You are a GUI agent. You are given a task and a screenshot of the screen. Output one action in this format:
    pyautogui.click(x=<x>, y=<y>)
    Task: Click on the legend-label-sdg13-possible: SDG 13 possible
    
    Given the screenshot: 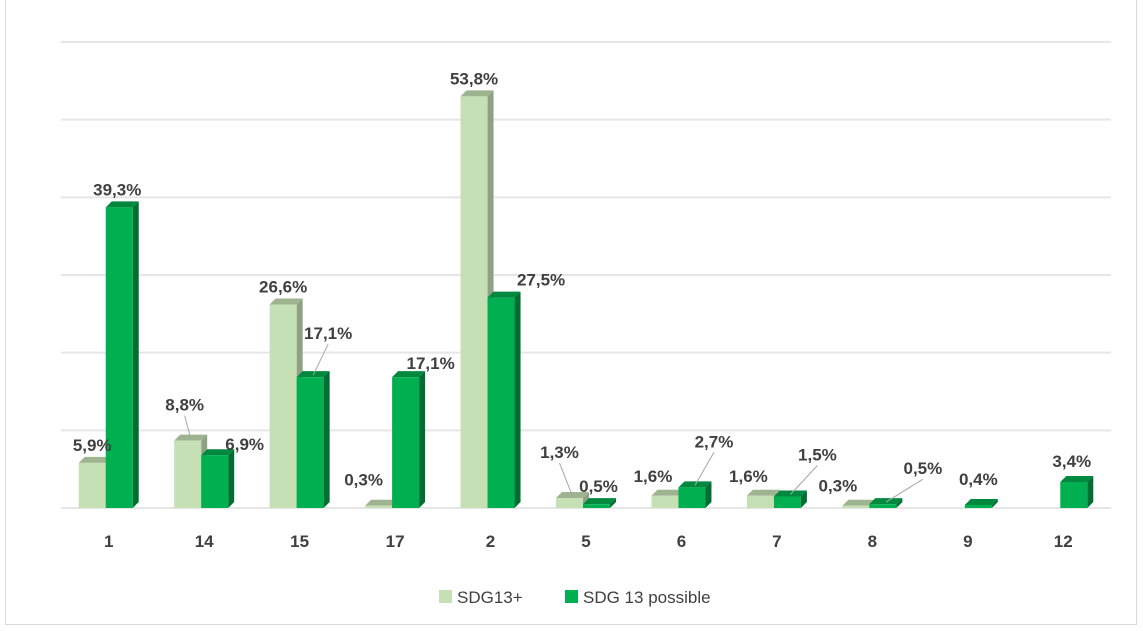 What is the action you would take?
    pyautogui.click(x=647, y=597)
    